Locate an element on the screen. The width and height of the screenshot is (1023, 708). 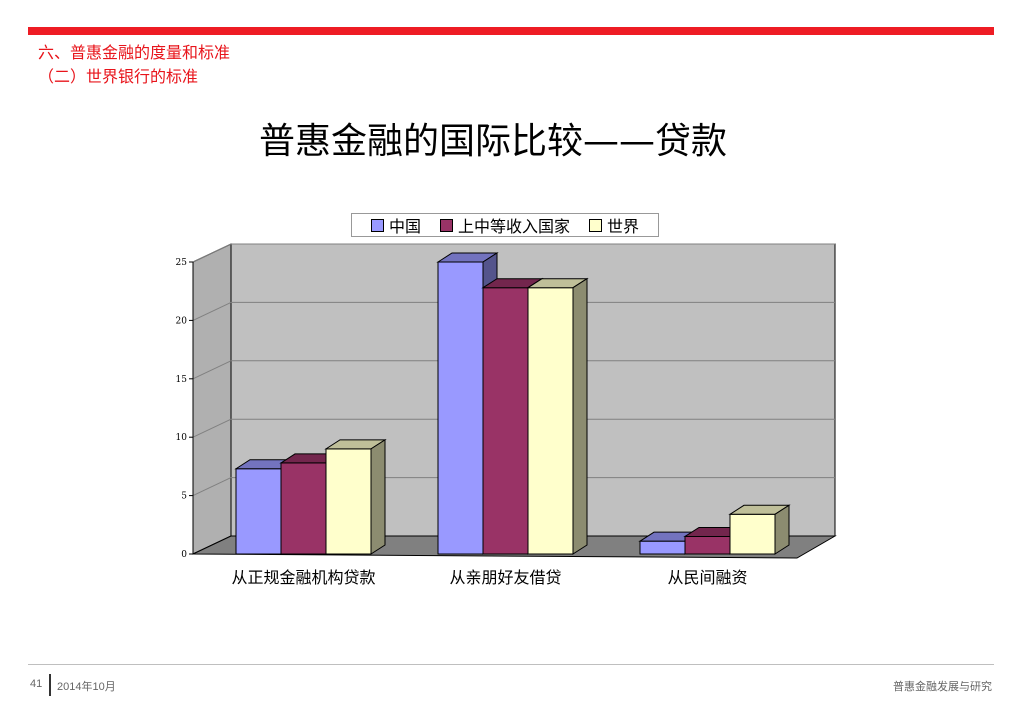
legend-item-1: 中国 is located at coordinates (395, 225).